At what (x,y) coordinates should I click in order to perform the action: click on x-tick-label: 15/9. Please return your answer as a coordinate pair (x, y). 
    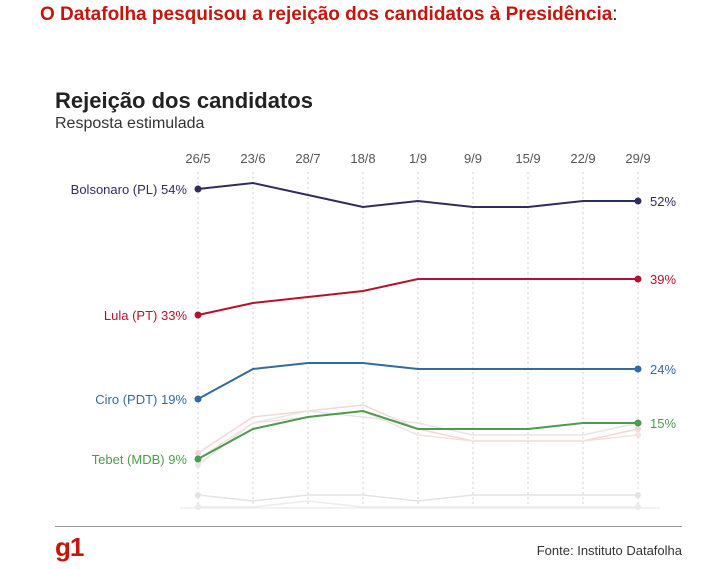
    Looking at the image, I should click on (527, 158).